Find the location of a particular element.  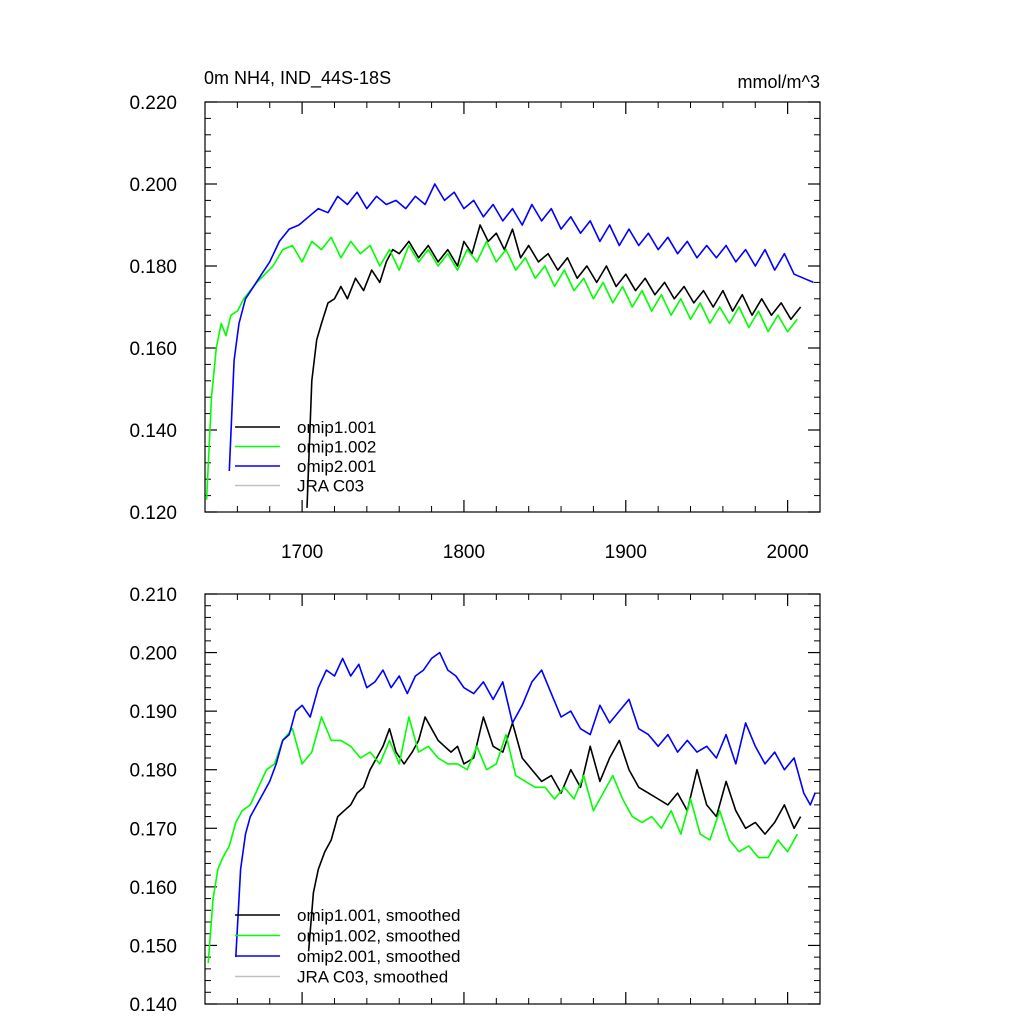

top-ytick-label: 0.160 is located at coordinates (153, 349).